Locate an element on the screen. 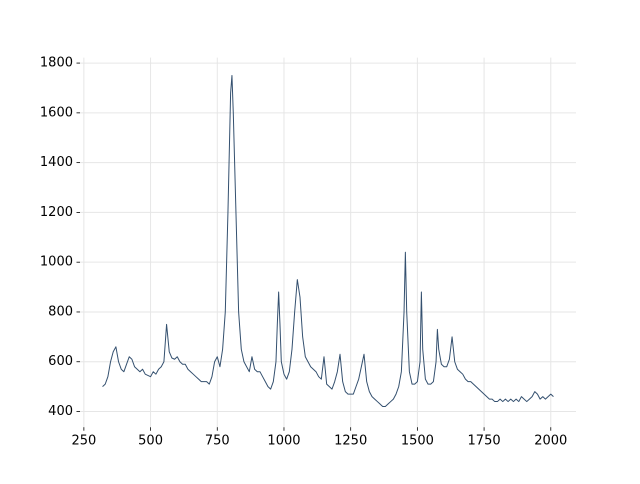 This screenshot has width=640, height=484. y-tick-label: 400 is located at coordinates (60, 411).